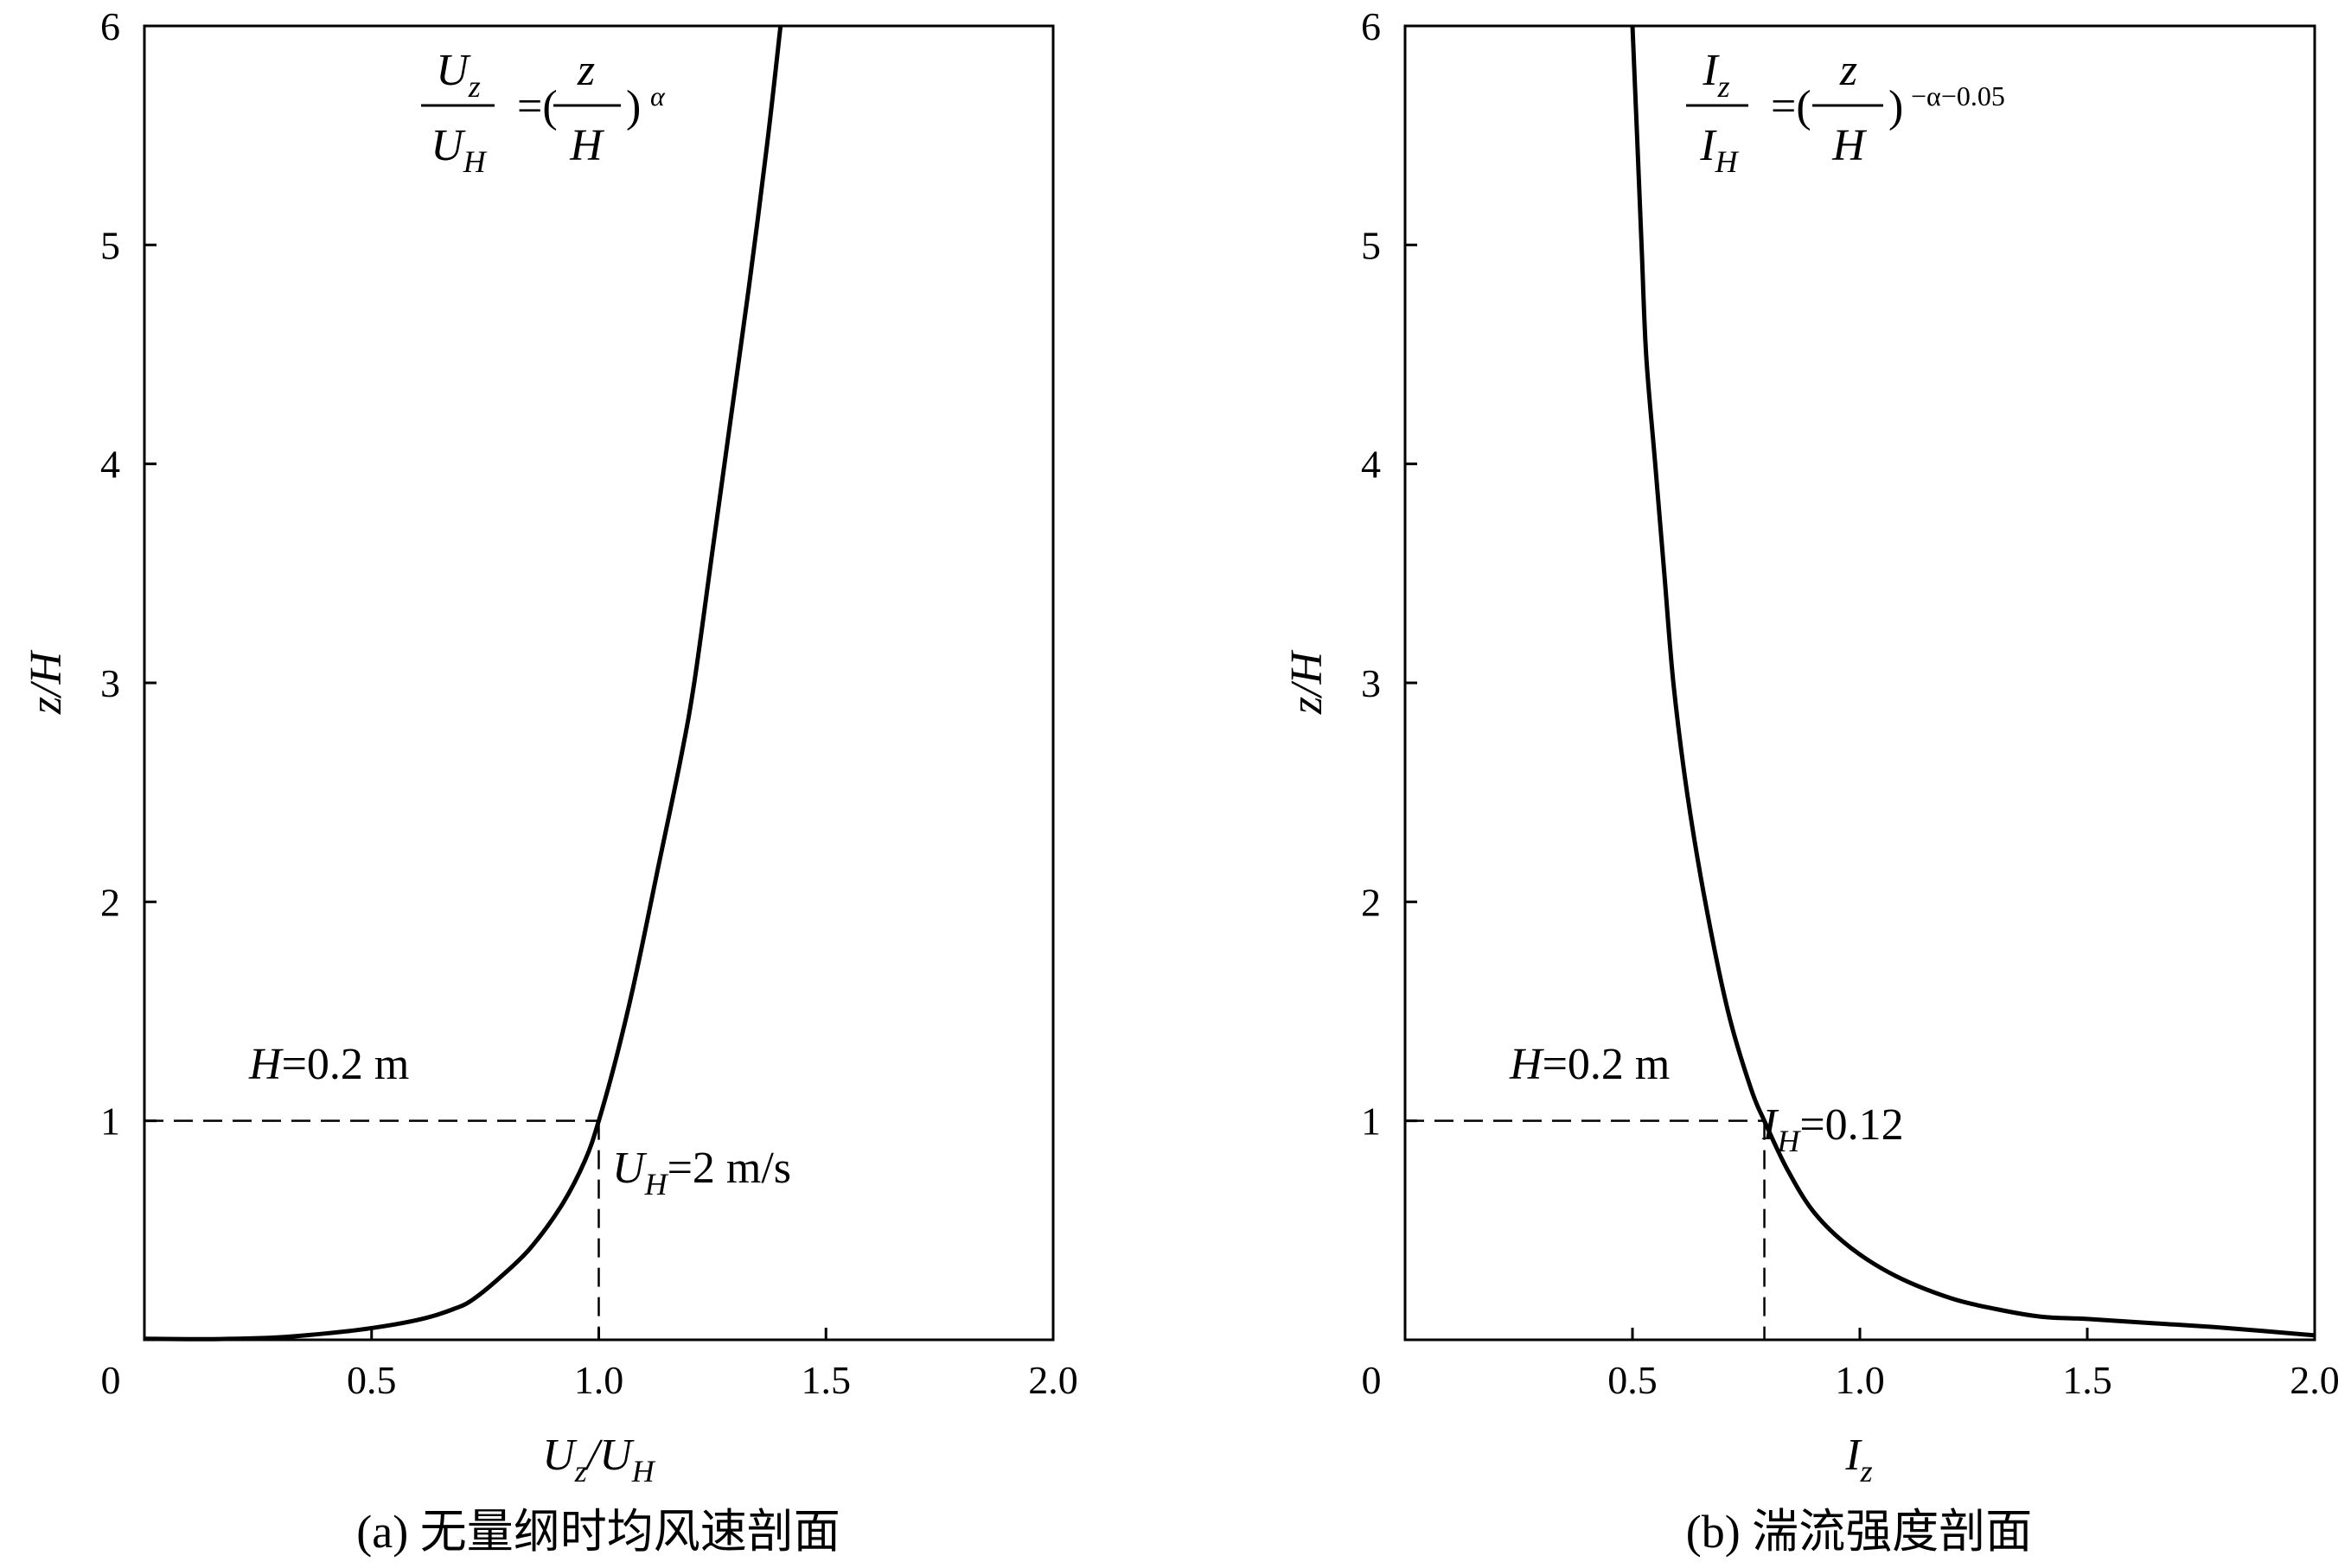  I want to click on panel-a-y-axis-label: z/H, so click(46, 682).